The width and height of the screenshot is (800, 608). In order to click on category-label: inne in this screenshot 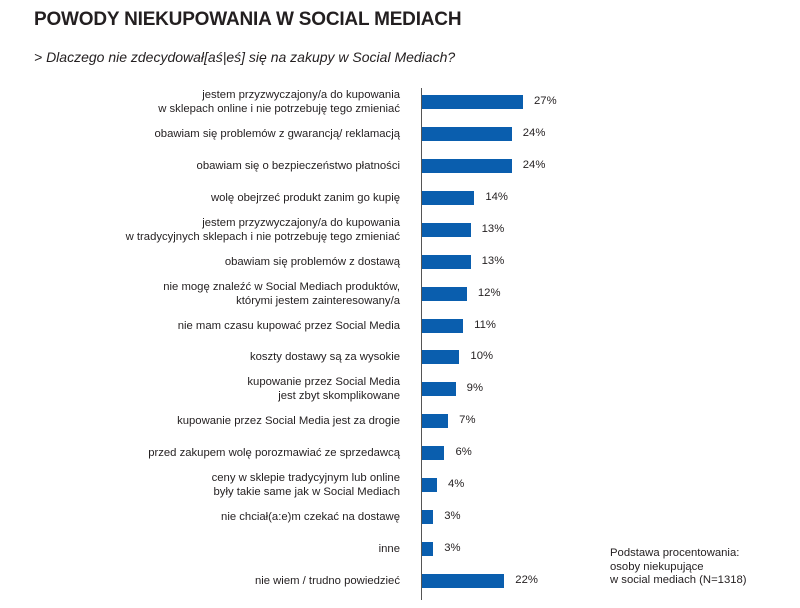, I will do `click(389, 549)`.